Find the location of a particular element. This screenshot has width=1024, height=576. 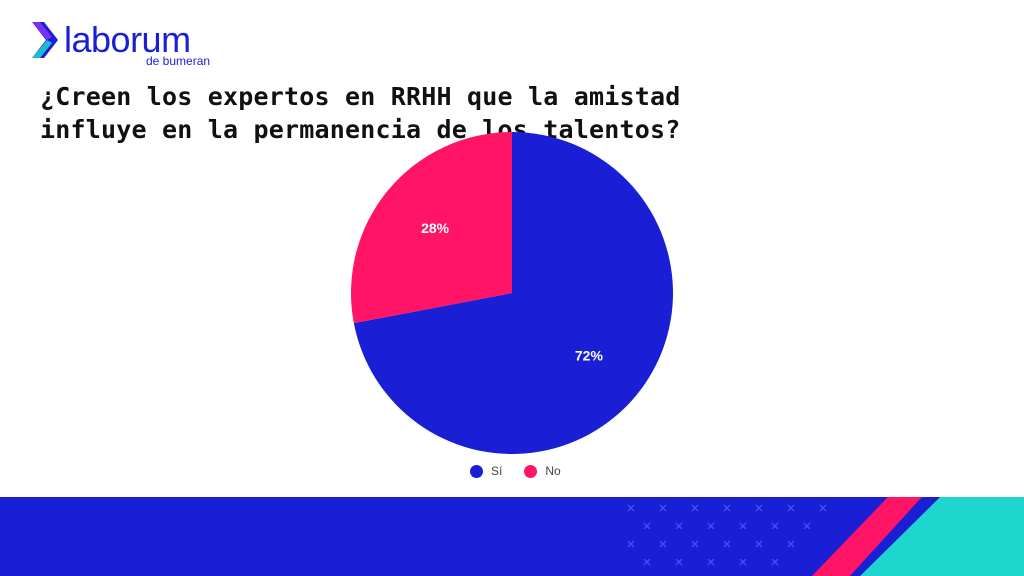

pie-slice-no is located at coordinates (431, 228).